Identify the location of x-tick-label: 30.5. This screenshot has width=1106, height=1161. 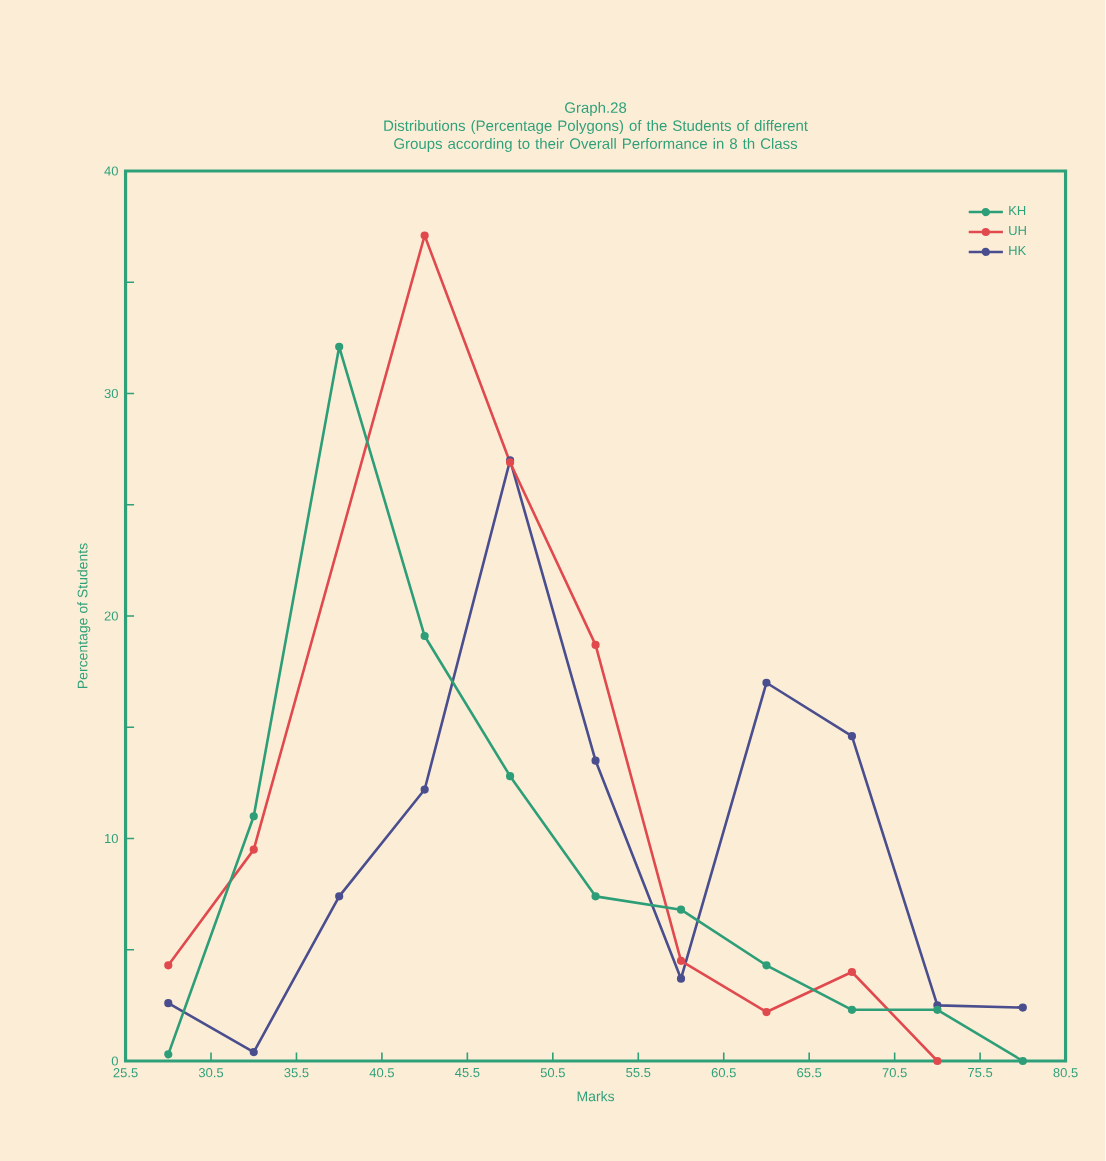
(211, 1073).